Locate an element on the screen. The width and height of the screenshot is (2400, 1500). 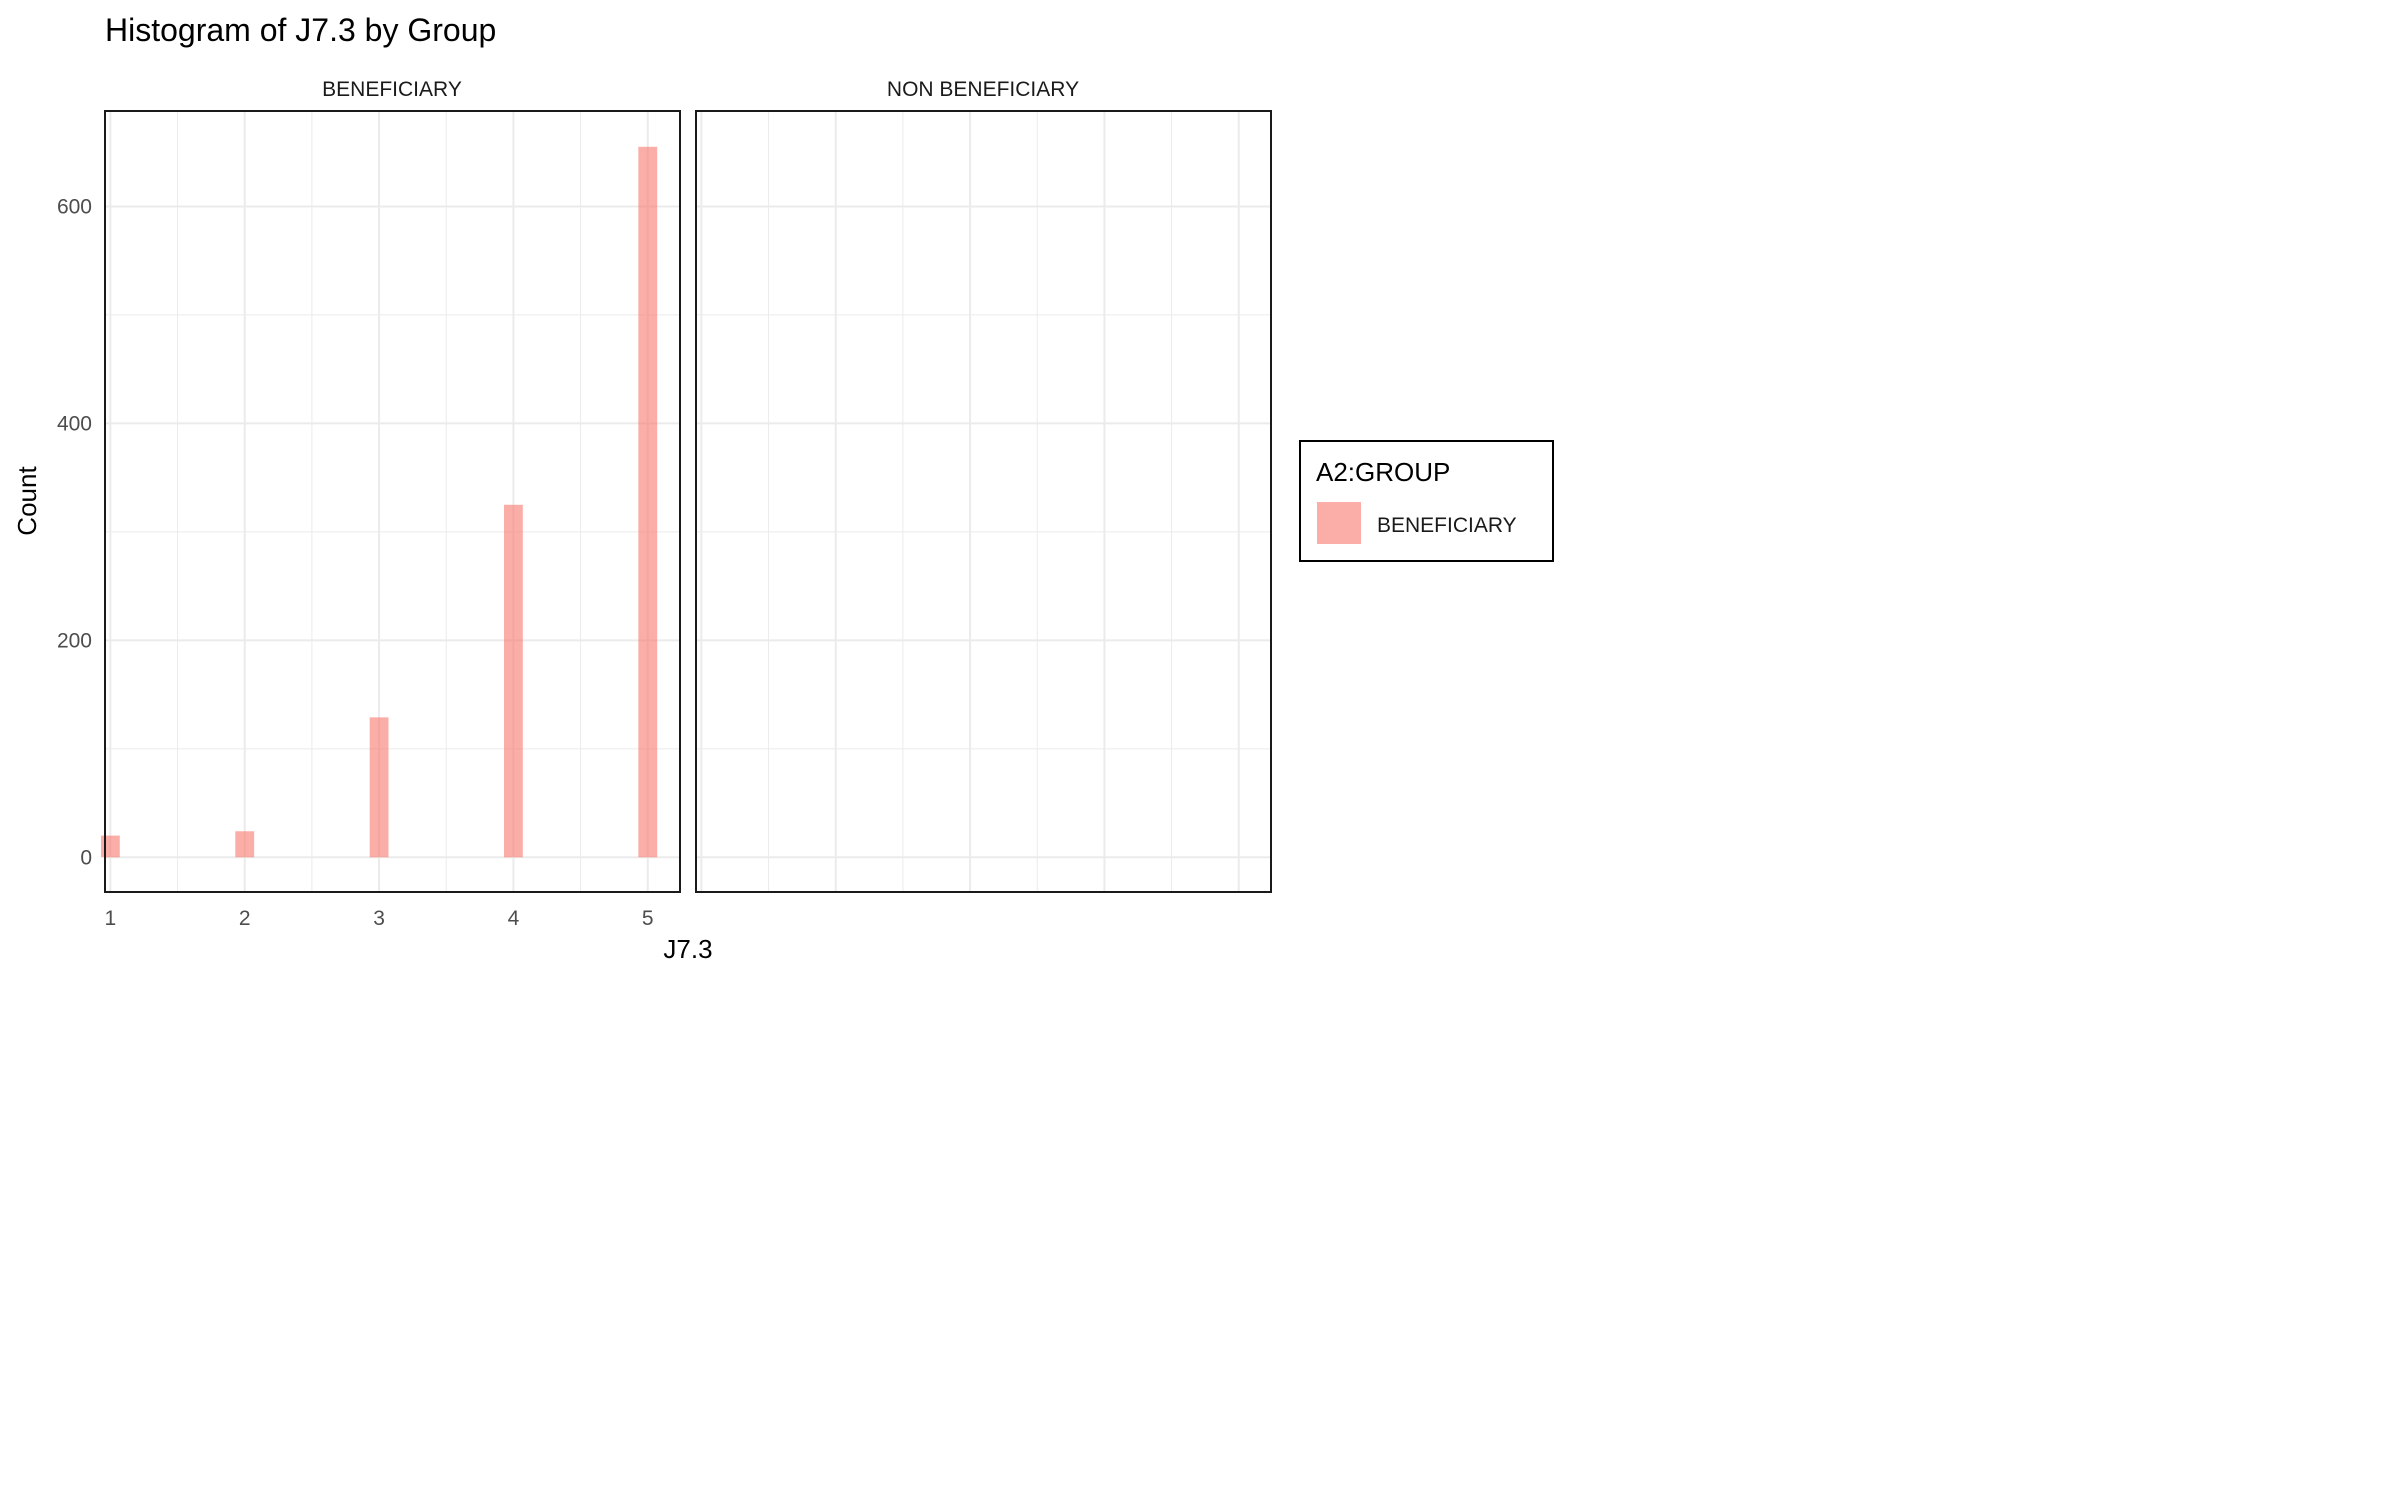
x-tick-label: 2 is located at coordinates (245, 918).